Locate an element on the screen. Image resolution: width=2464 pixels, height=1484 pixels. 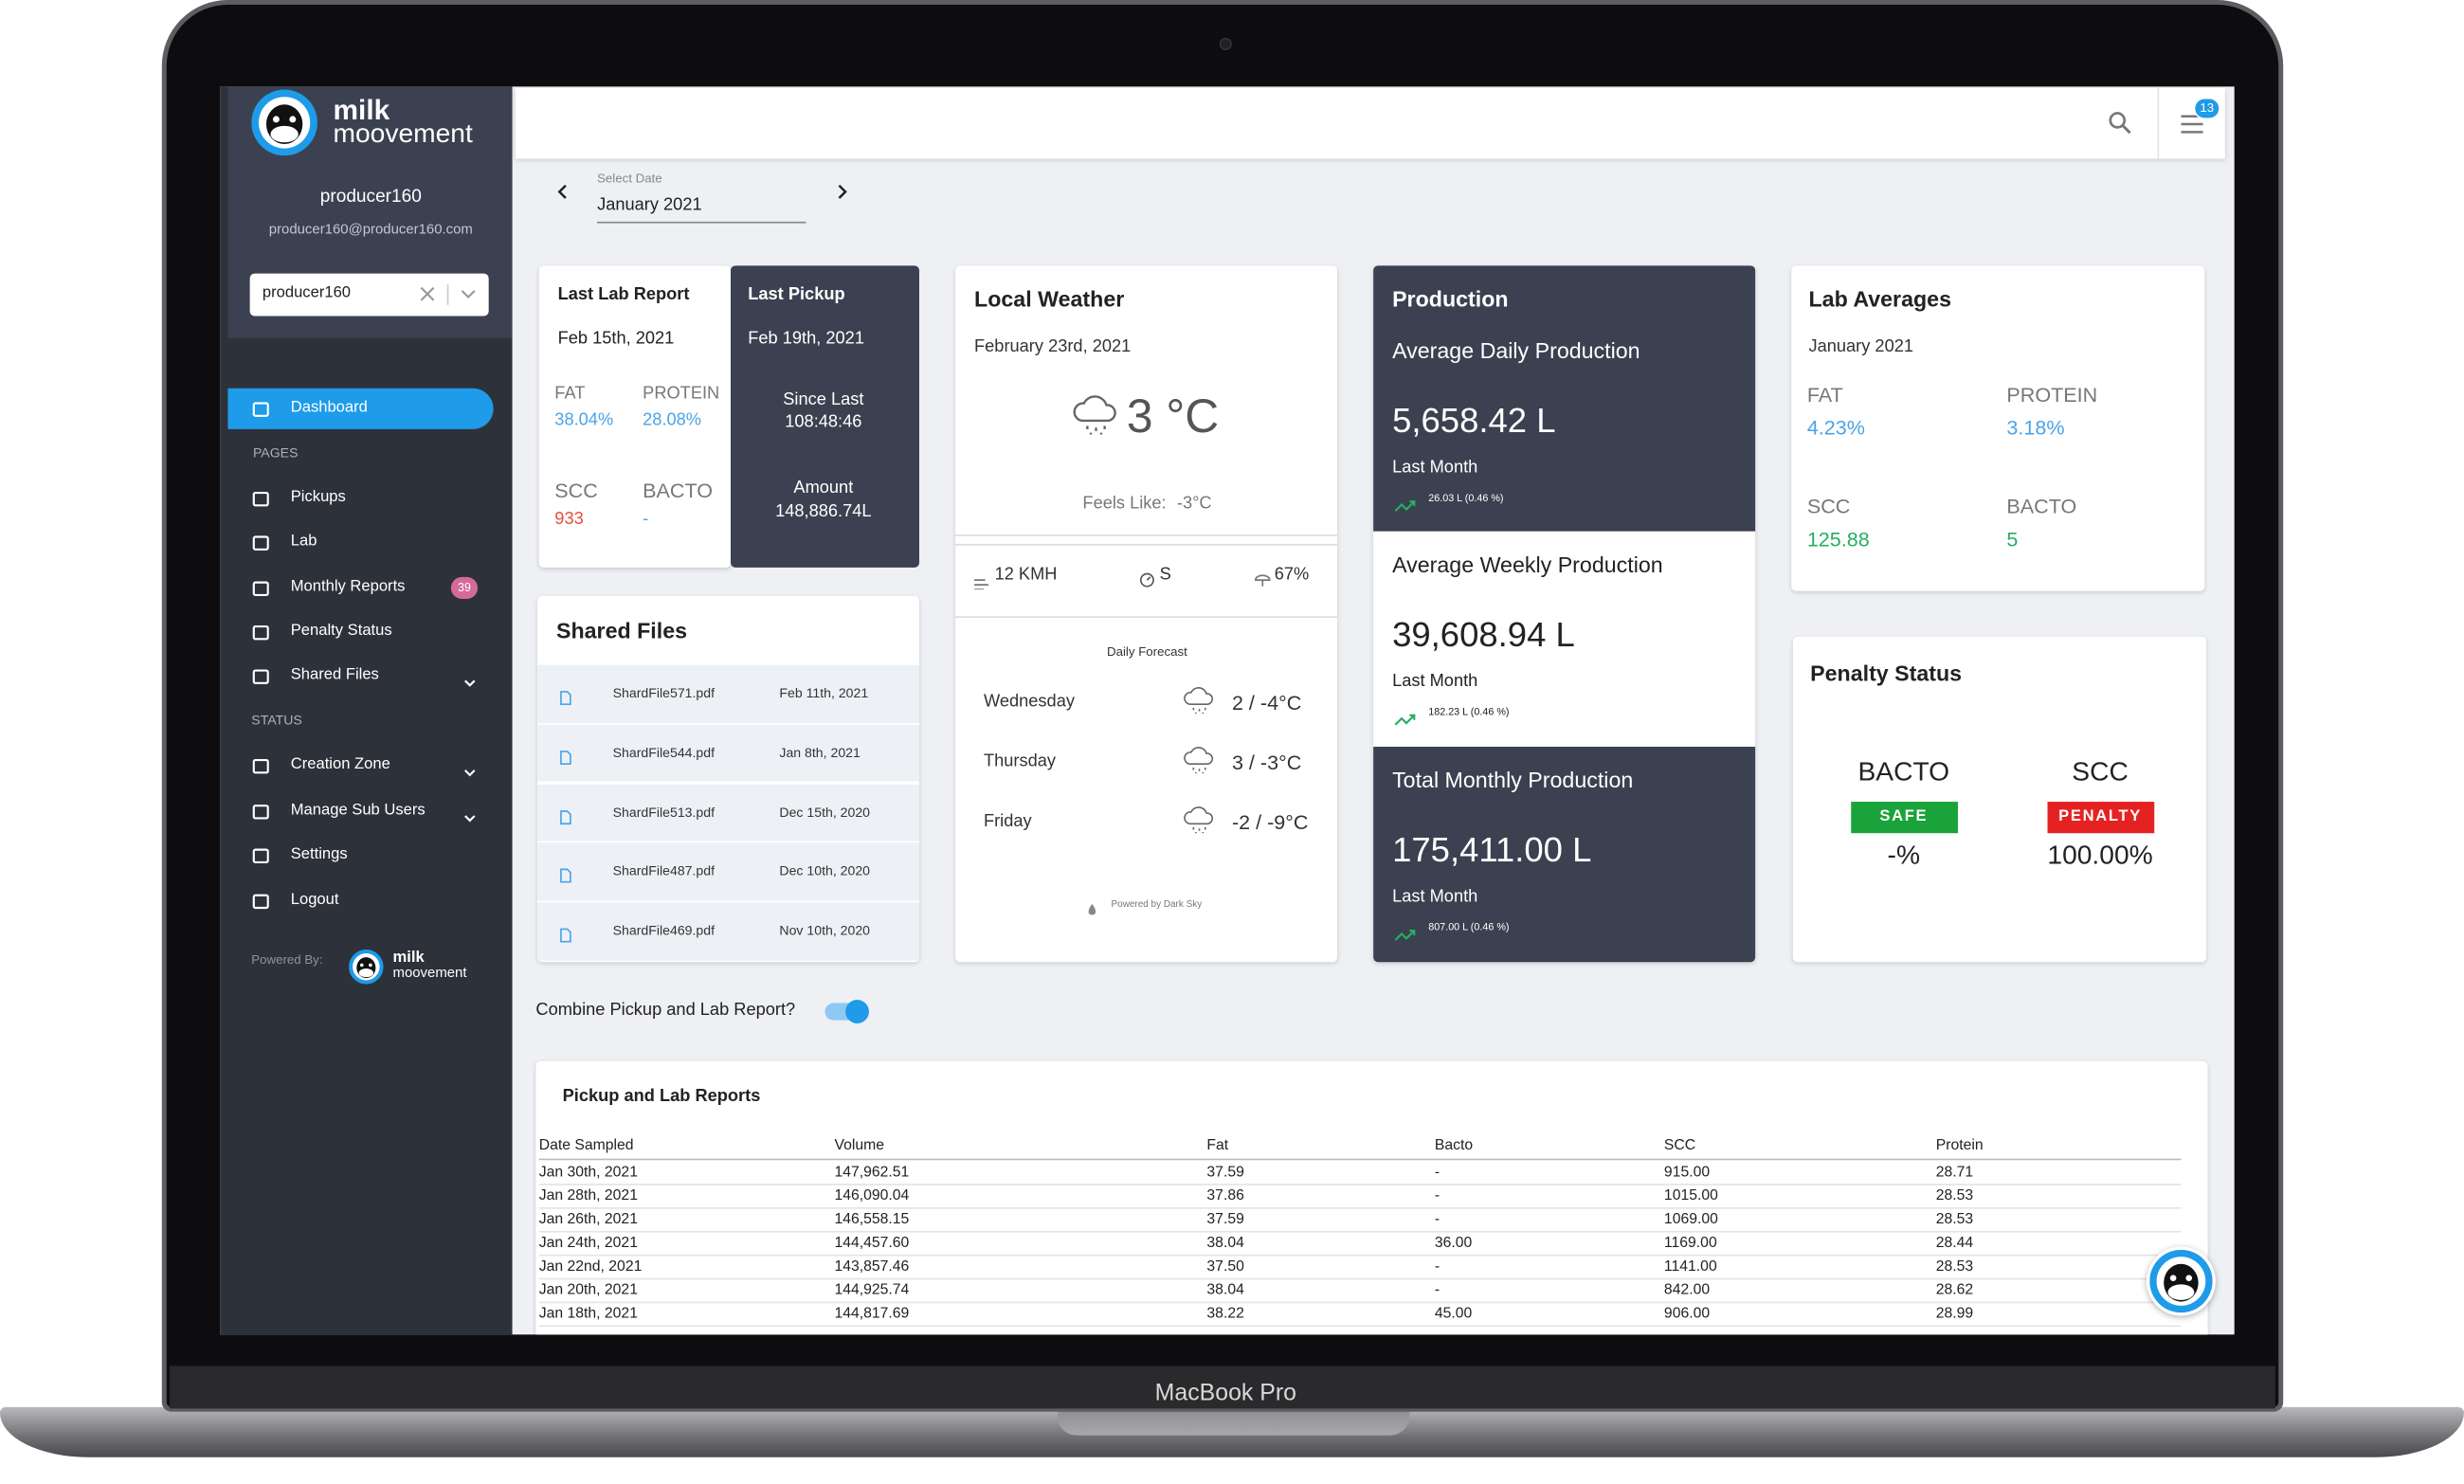
select-controls is located at coordinates (452, 295).